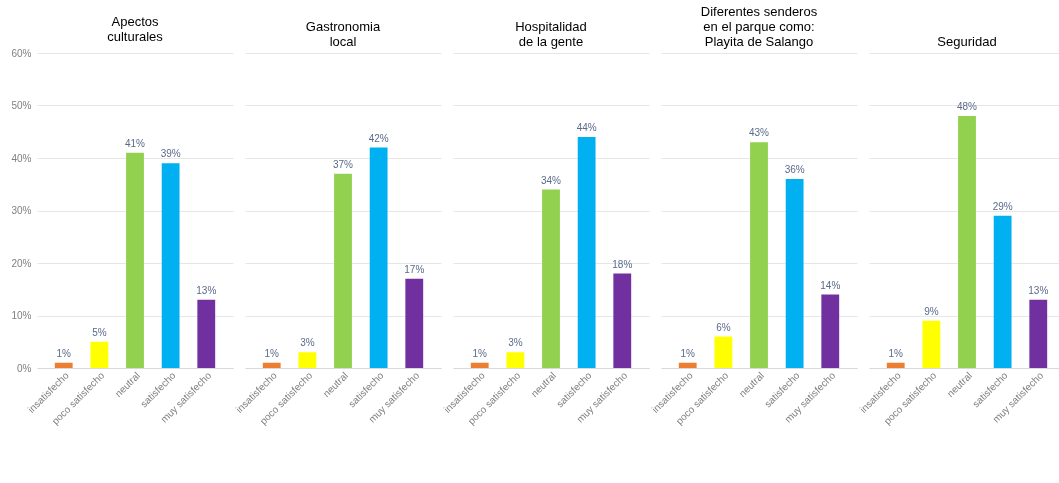  What do you see at coordinates (170, 154) in the screenshot?
I see `data-label: 39%` at bounding box center [170, 154].